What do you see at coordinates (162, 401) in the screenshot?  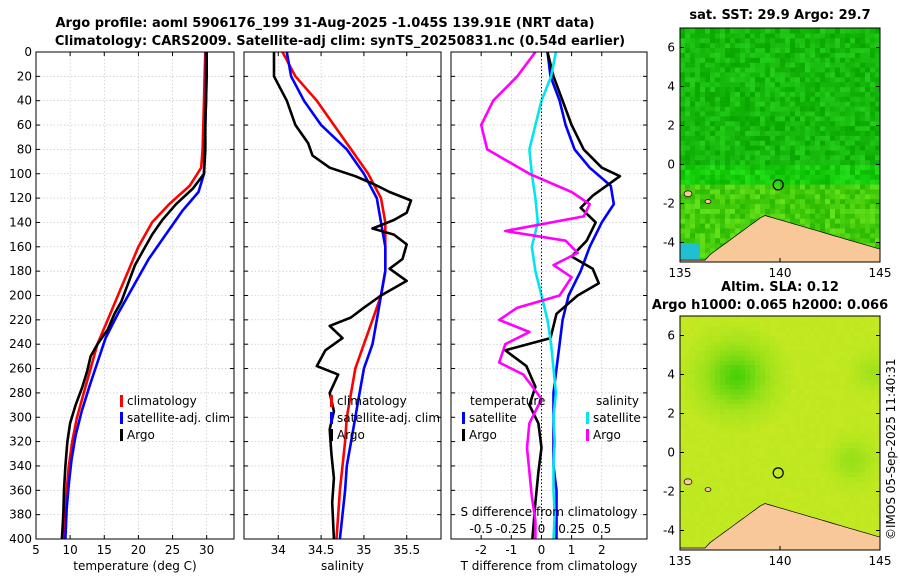 I see `legend-label: climatology` at bounding box center [162, 401].